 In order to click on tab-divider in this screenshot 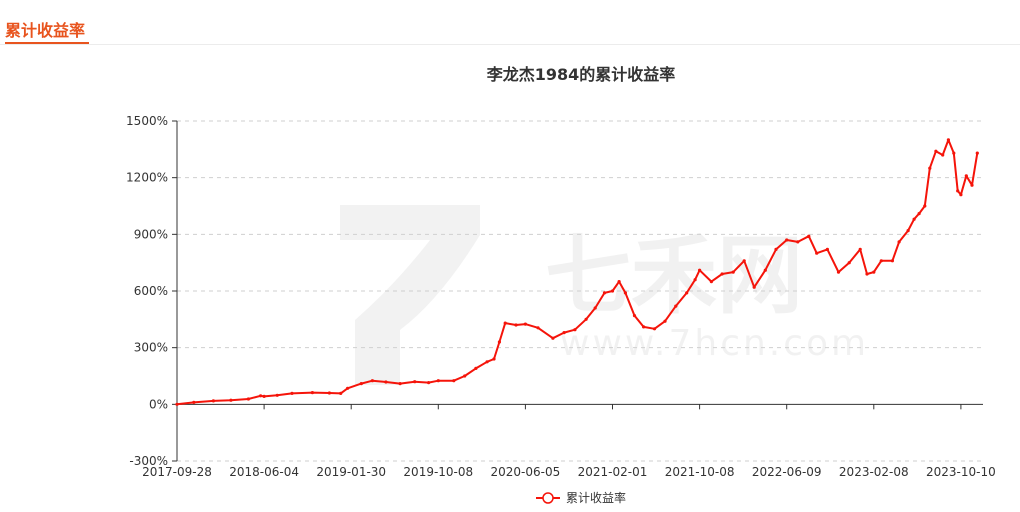, I will do `click(510, 44)`.